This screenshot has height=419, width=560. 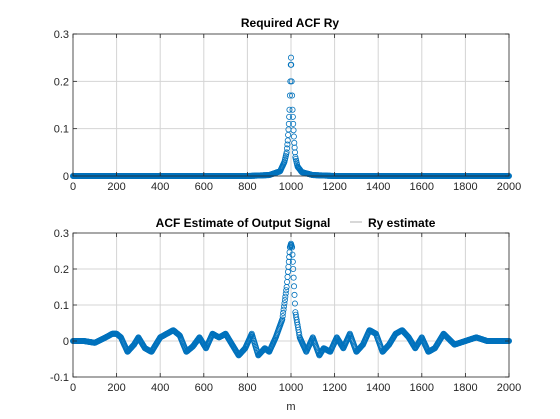 I want to click on legend-entry-ry-estimate: Ry estimate, so click(x=402, y=223).